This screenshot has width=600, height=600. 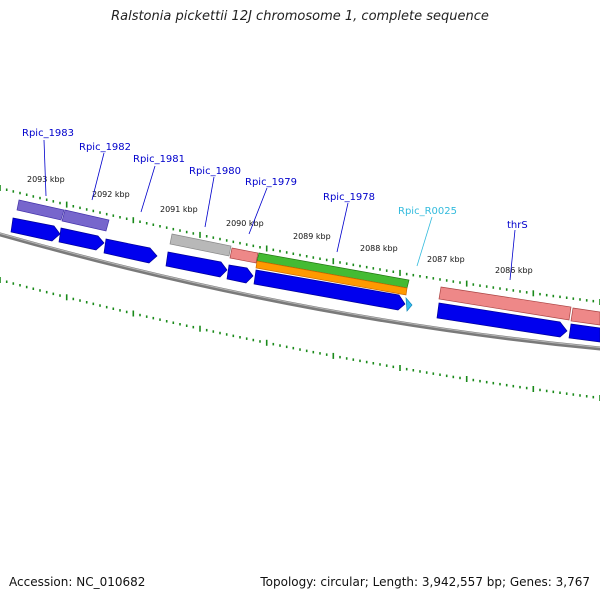 What do you see at coordinates (446, 259) in the screenshot?
I see `kbp-label: 2087 kbp` at bounding box center [446, 259].